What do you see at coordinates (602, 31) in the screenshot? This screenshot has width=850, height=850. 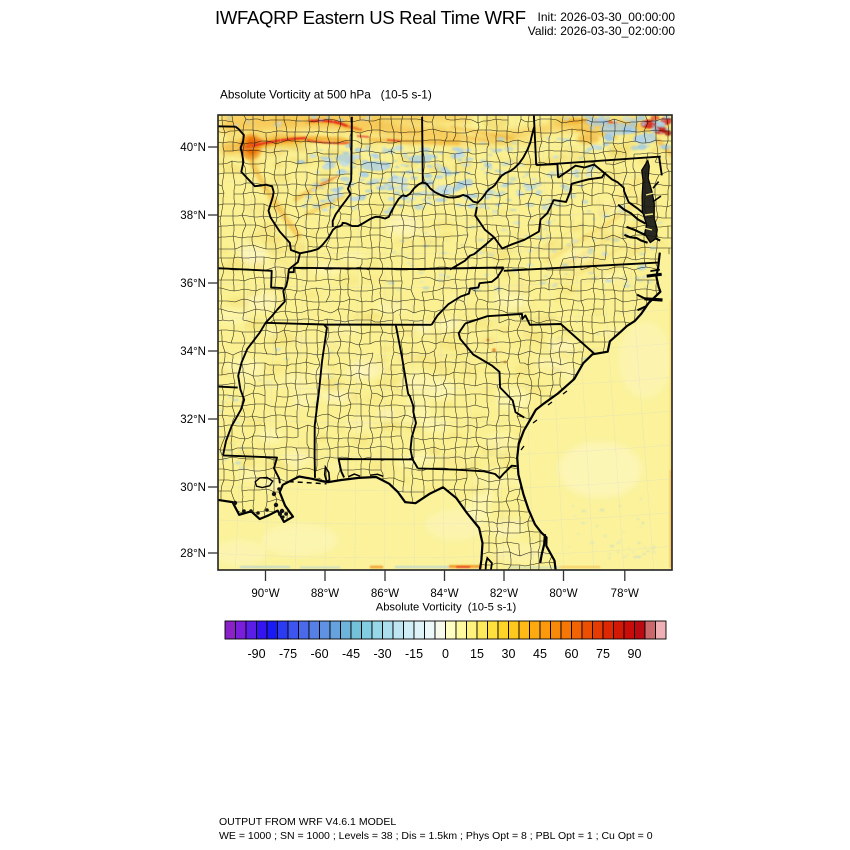 I see `svg-text: Valid: 2026-03-30_02:00:00` at bounding box center [602, 31].